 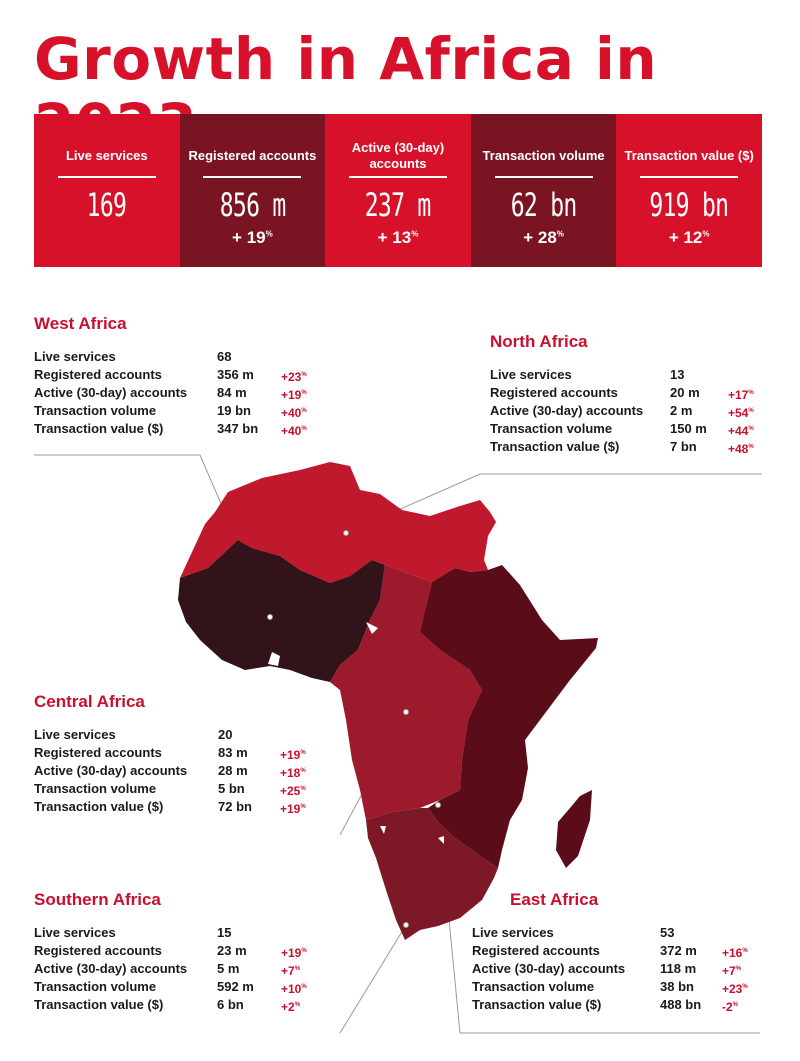 What do you see at coordinates (294, 989) in the screenshot?
I see `row-change: +10%` at bounding box center [294, 989].